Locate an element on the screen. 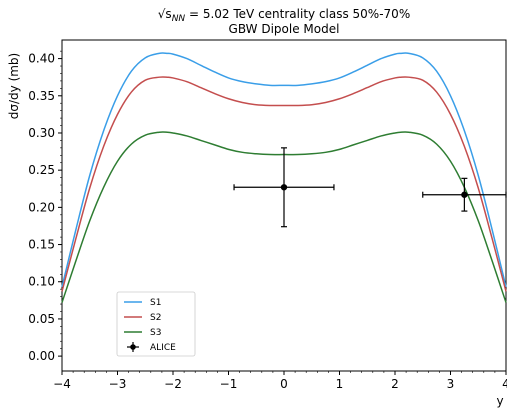 The height and width of the screenshot is (409, 507). y-tick-label: 0.10 is located at coordinates (41, 282).